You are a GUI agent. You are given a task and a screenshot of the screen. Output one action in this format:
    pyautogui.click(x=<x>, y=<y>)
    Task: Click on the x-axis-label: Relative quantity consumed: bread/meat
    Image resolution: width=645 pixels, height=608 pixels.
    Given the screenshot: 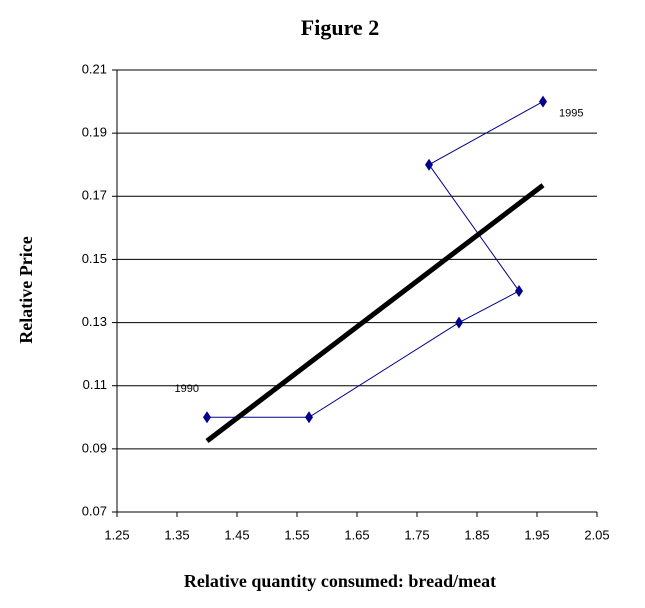 What is the action you would take?
    pyautogui.click(x=340, y=581)
    